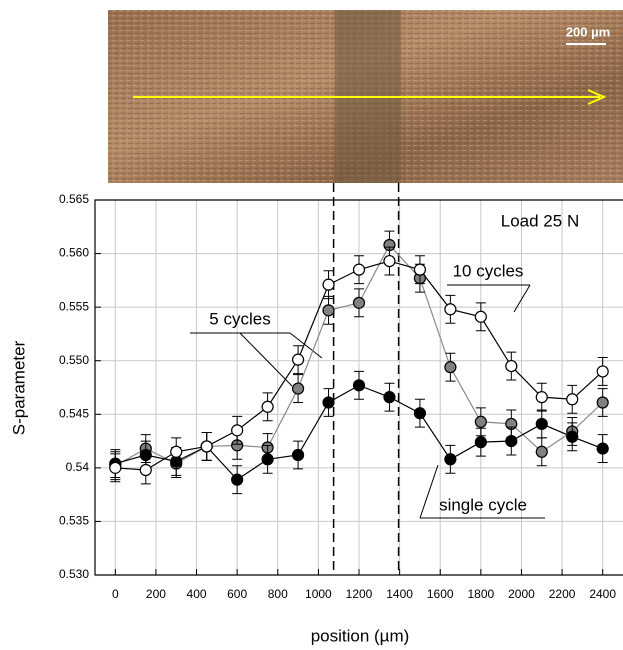 This screenshot has width=623, height=650. I want to click on x-tick-label: 2000, so click(521, 594).